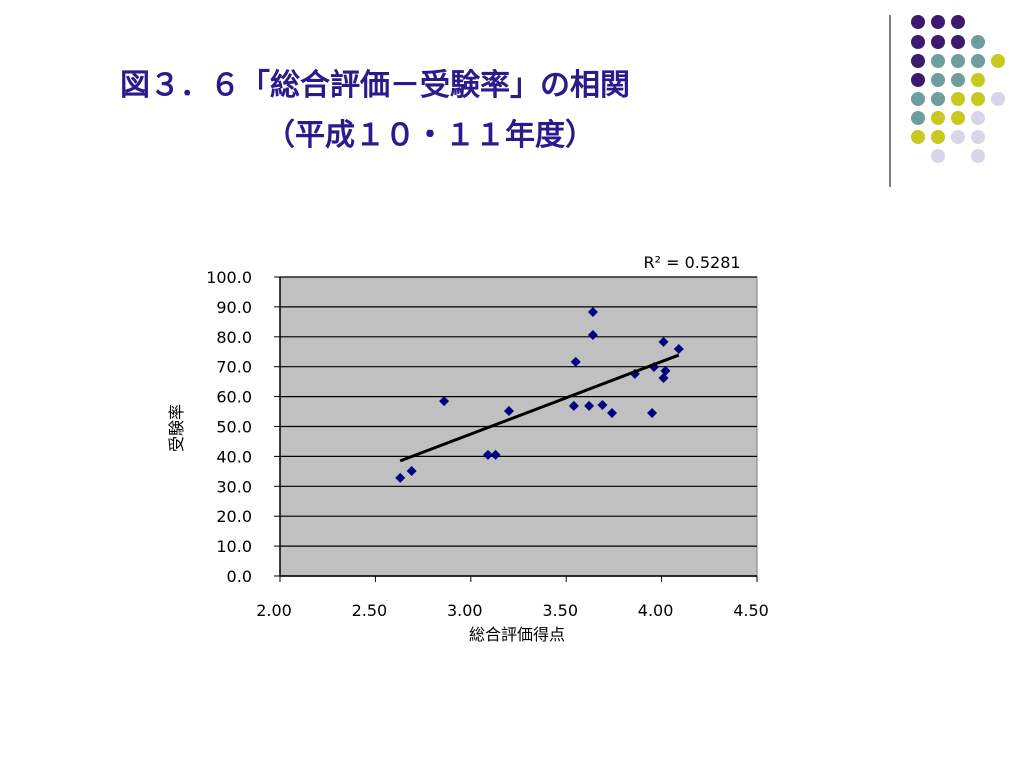 The image size is (1024, 772). Describe the element at coordinates (234, 367) in the screenshot. I see `y-tick-label: 70.0` at that location.